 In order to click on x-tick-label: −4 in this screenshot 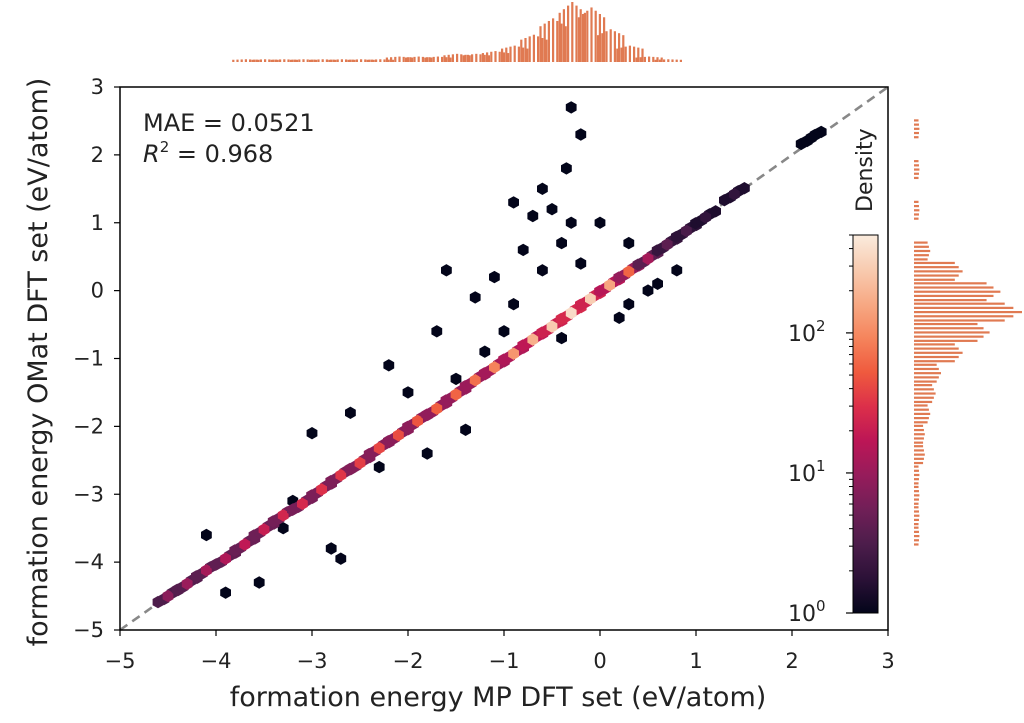, I will do `click(216, 661)`.